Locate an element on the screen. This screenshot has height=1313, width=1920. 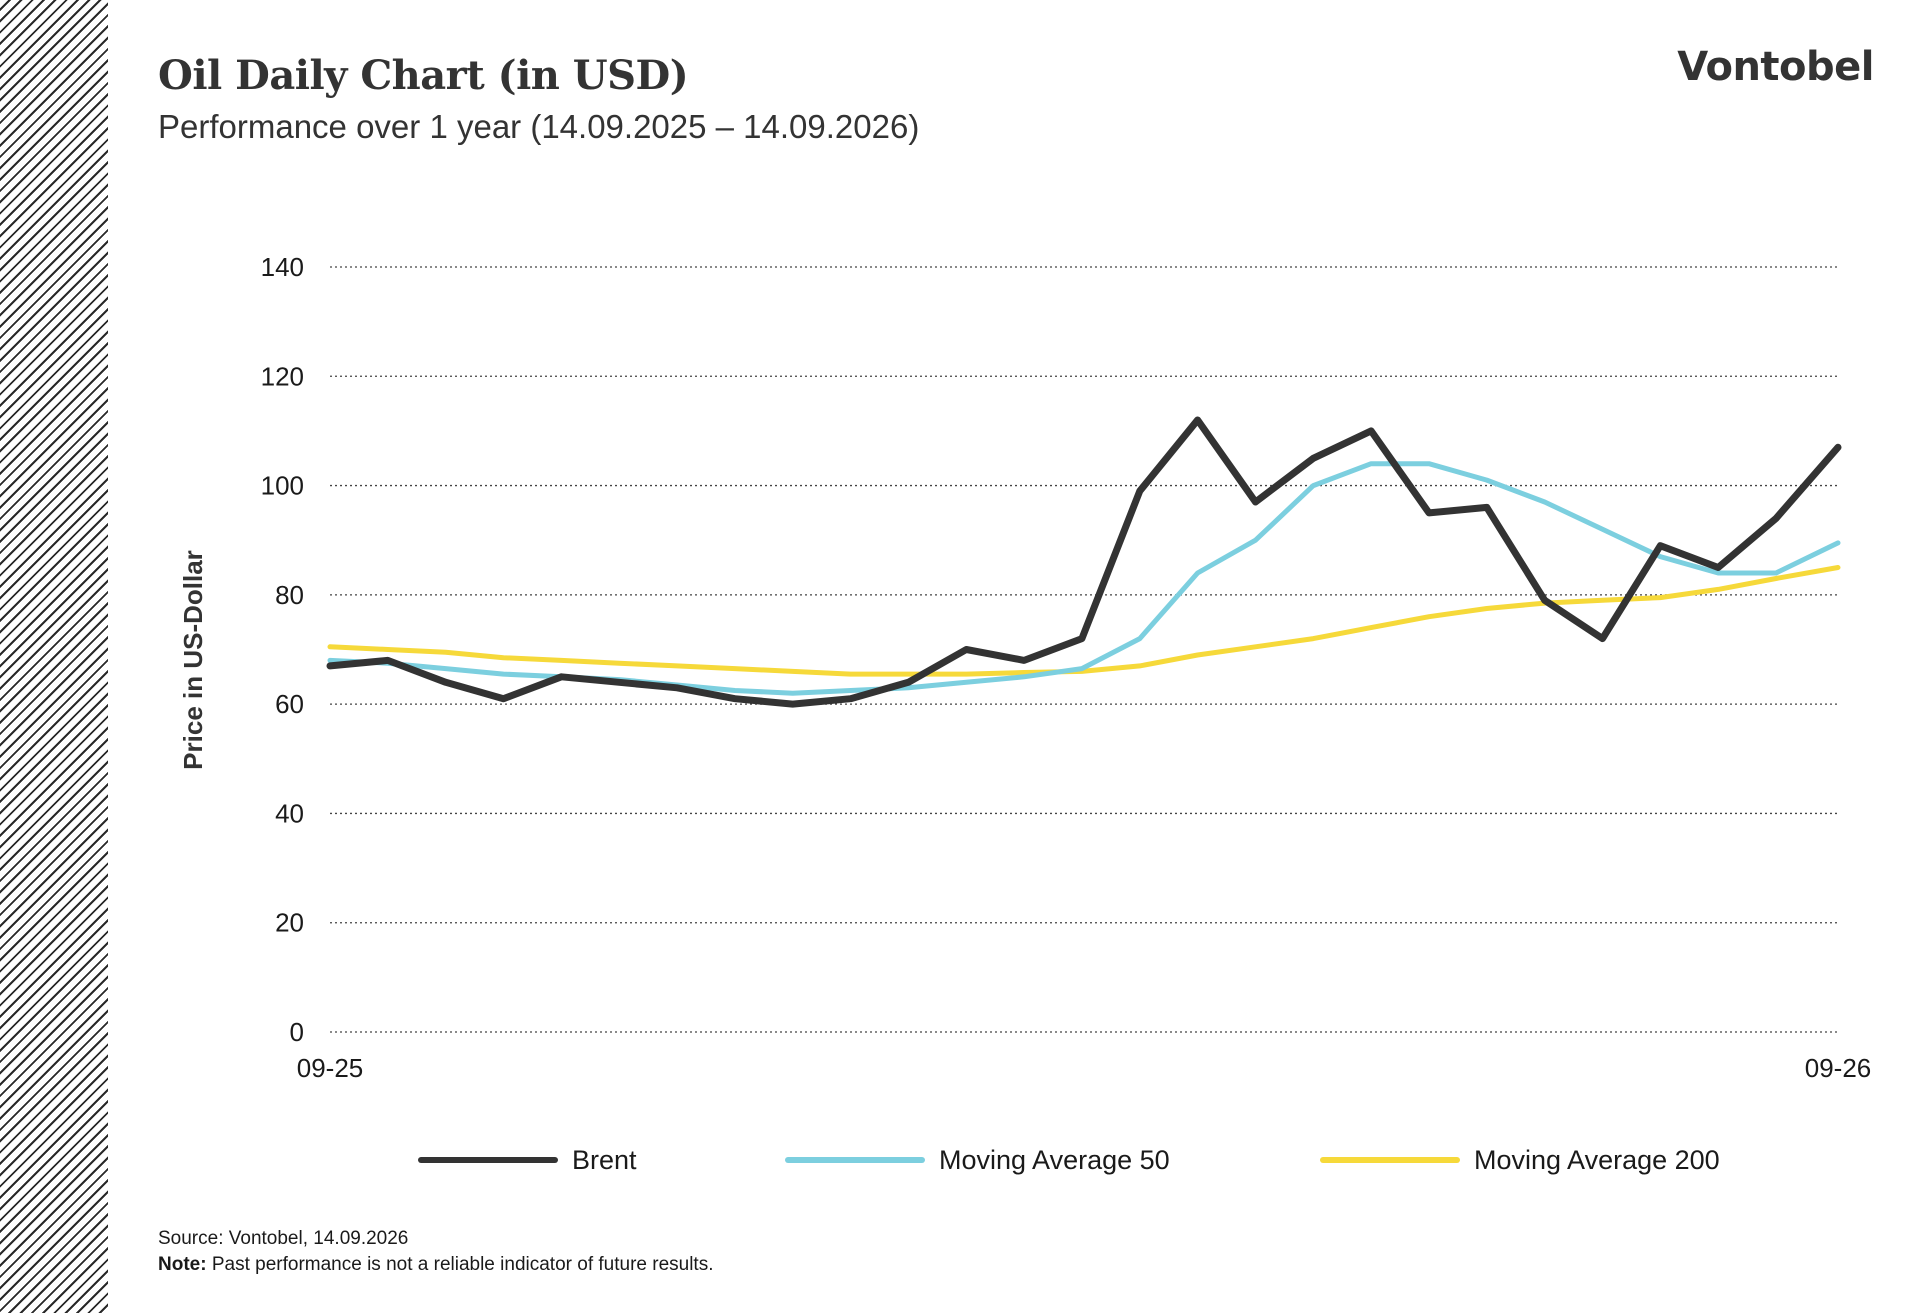
y-tick-label: 120 is located at coordinates (282, 376).